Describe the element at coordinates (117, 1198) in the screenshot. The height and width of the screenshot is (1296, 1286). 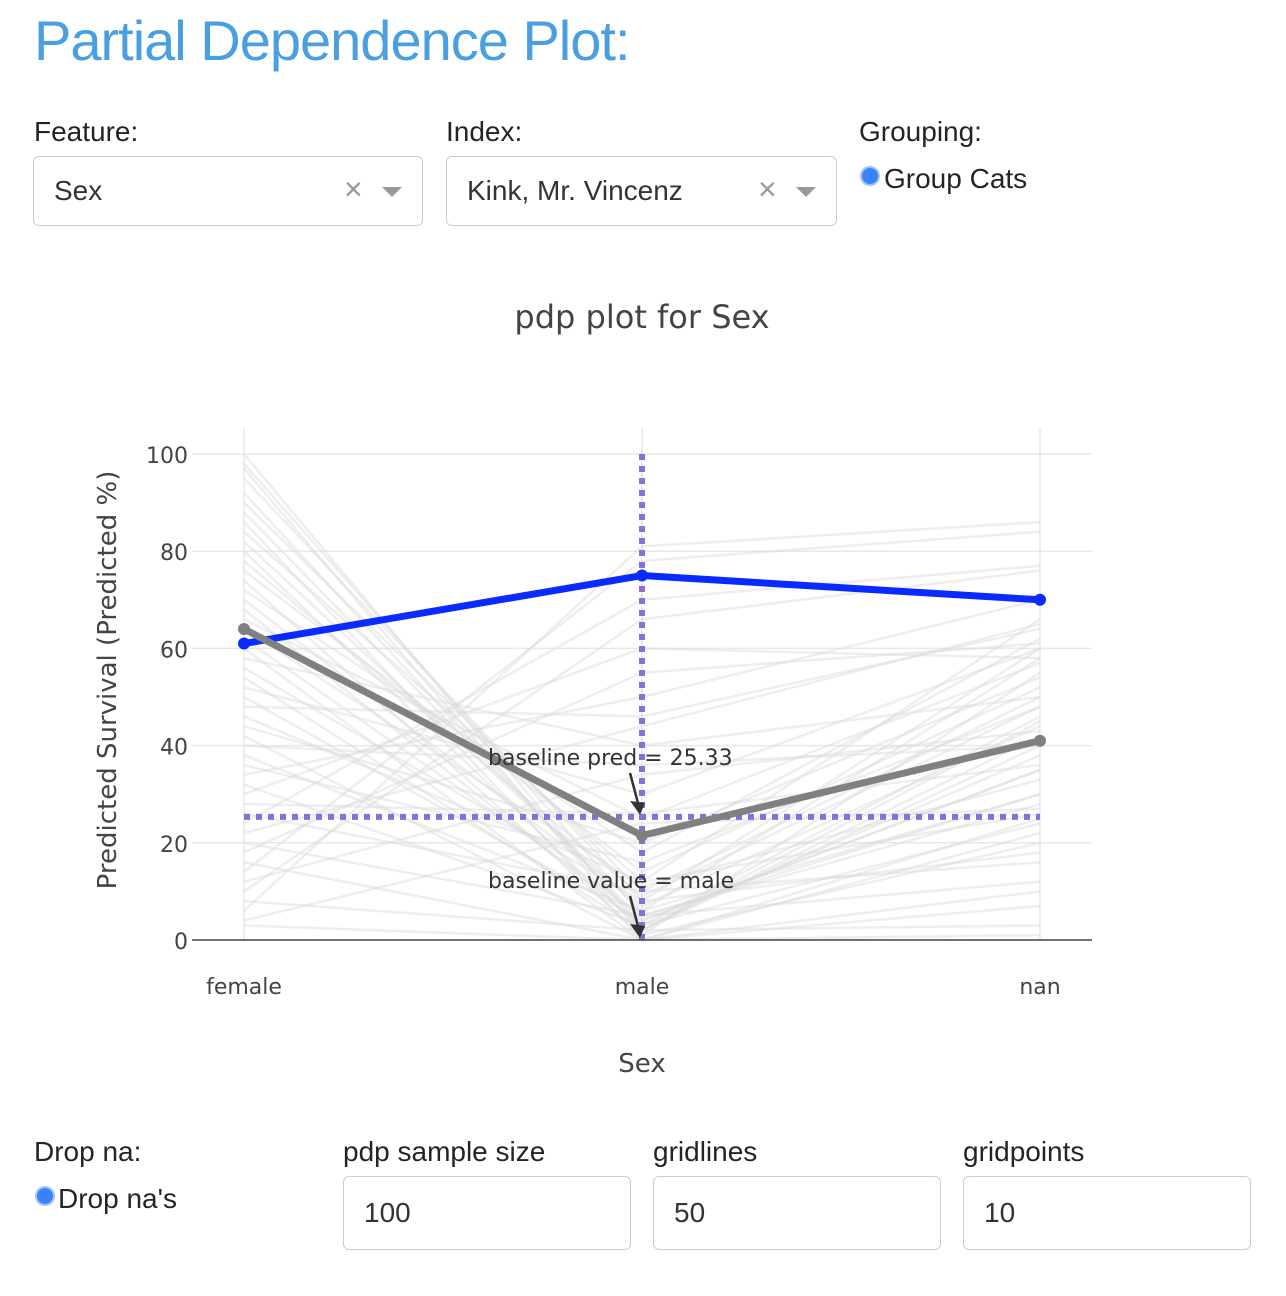
I see `drop-na-option-label: Drop na's` at that location.